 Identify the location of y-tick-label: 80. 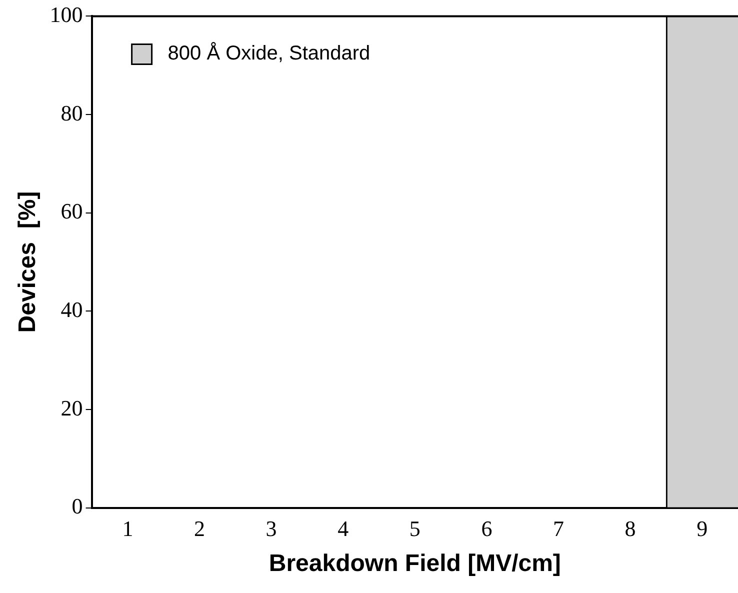
(71, 113).